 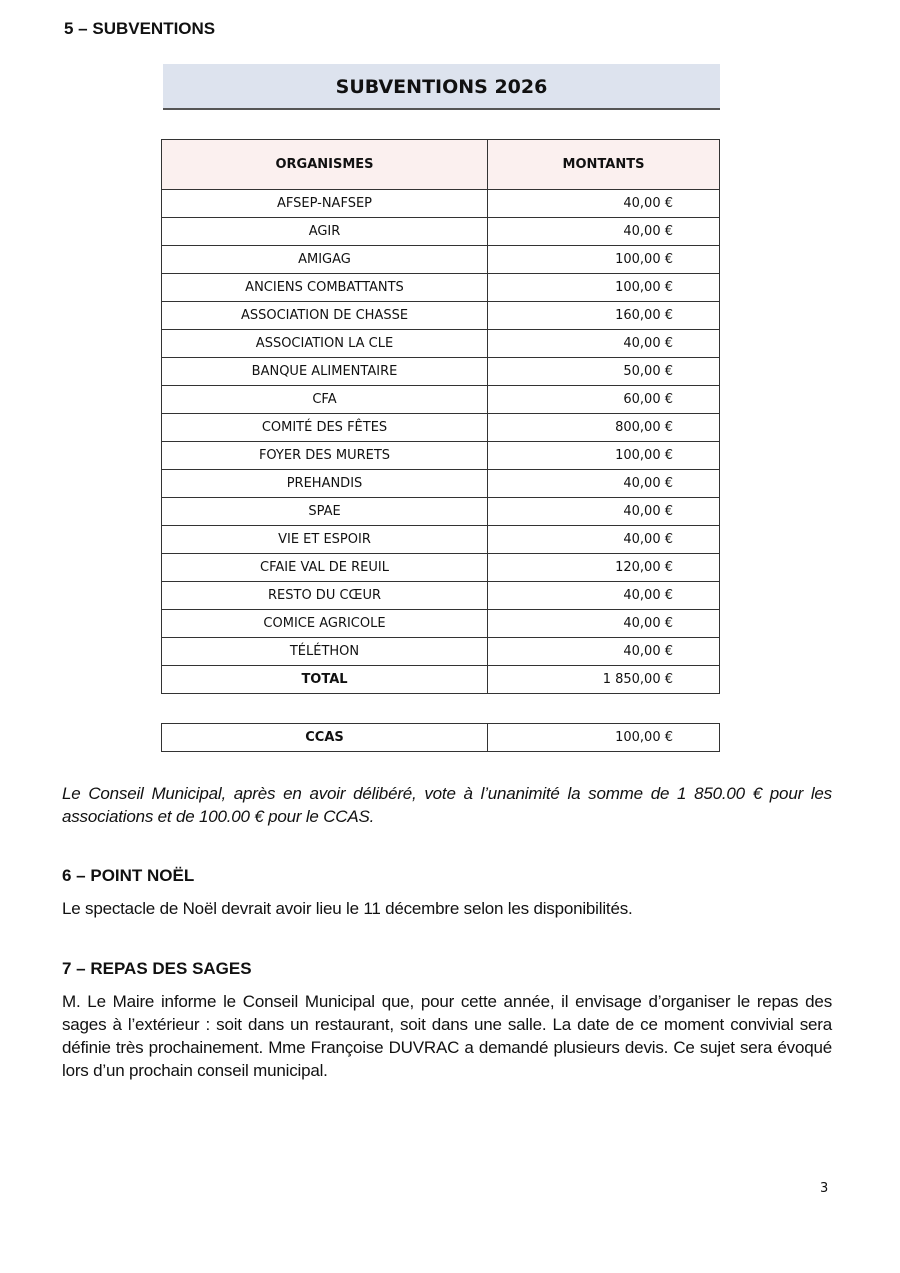 I want to click on table-row: BANQUE ALIMENTAIRE 50,00 €, so click(x=440, y=371).